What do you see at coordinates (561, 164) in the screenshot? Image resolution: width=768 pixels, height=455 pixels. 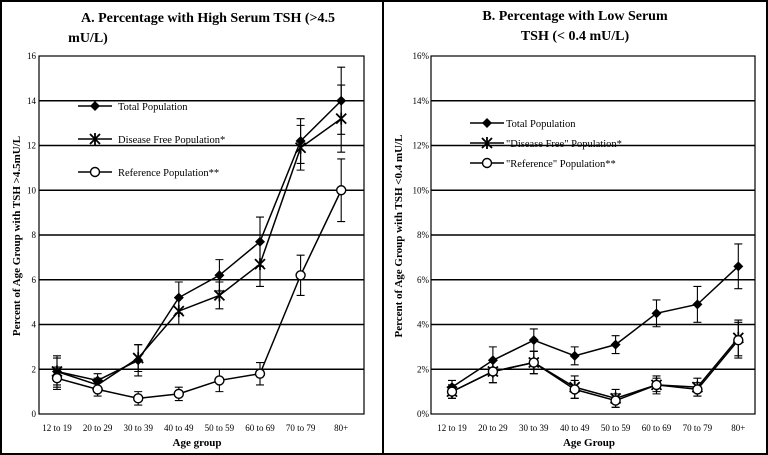 I see `panel-b-legend-label: "Reference" Population**` at bounding box center [561, 164].